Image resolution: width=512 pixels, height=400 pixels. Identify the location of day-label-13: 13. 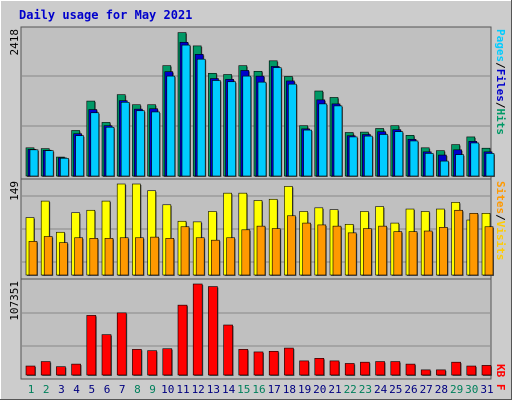
(213, 389).